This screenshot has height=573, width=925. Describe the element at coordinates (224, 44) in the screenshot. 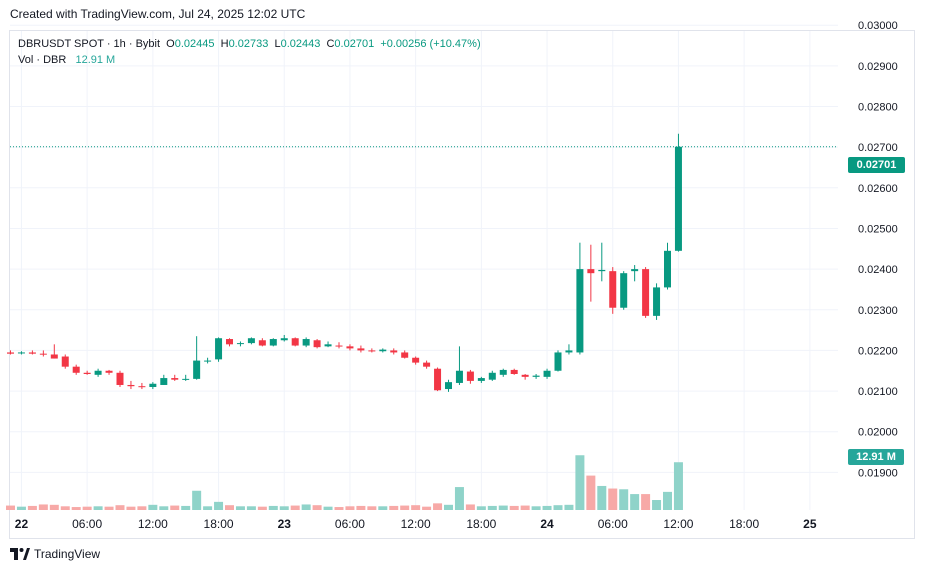

I see `high-label: H` at that location.